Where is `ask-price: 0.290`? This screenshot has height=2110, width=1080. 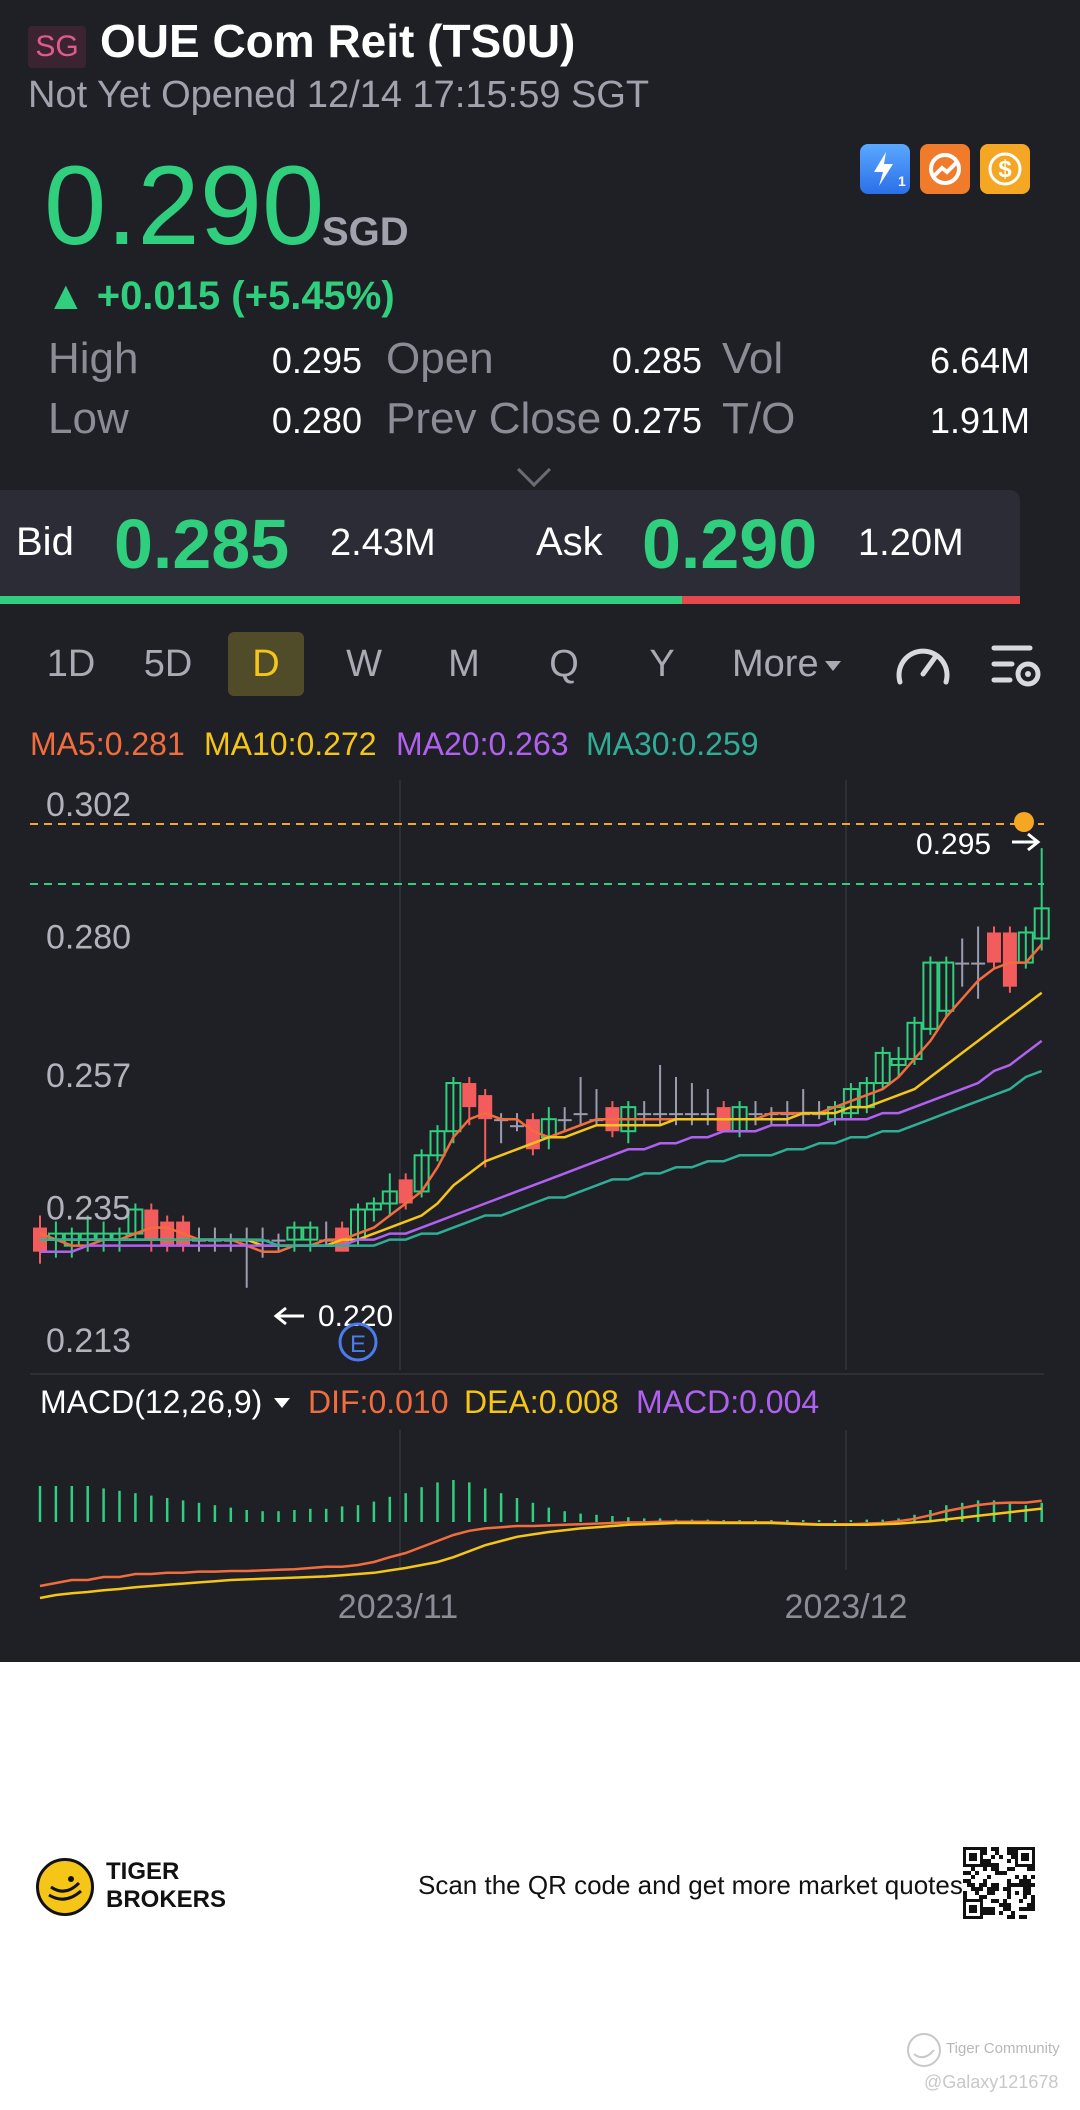
ask-price: 0.290 is located at coordinates (730, 544).